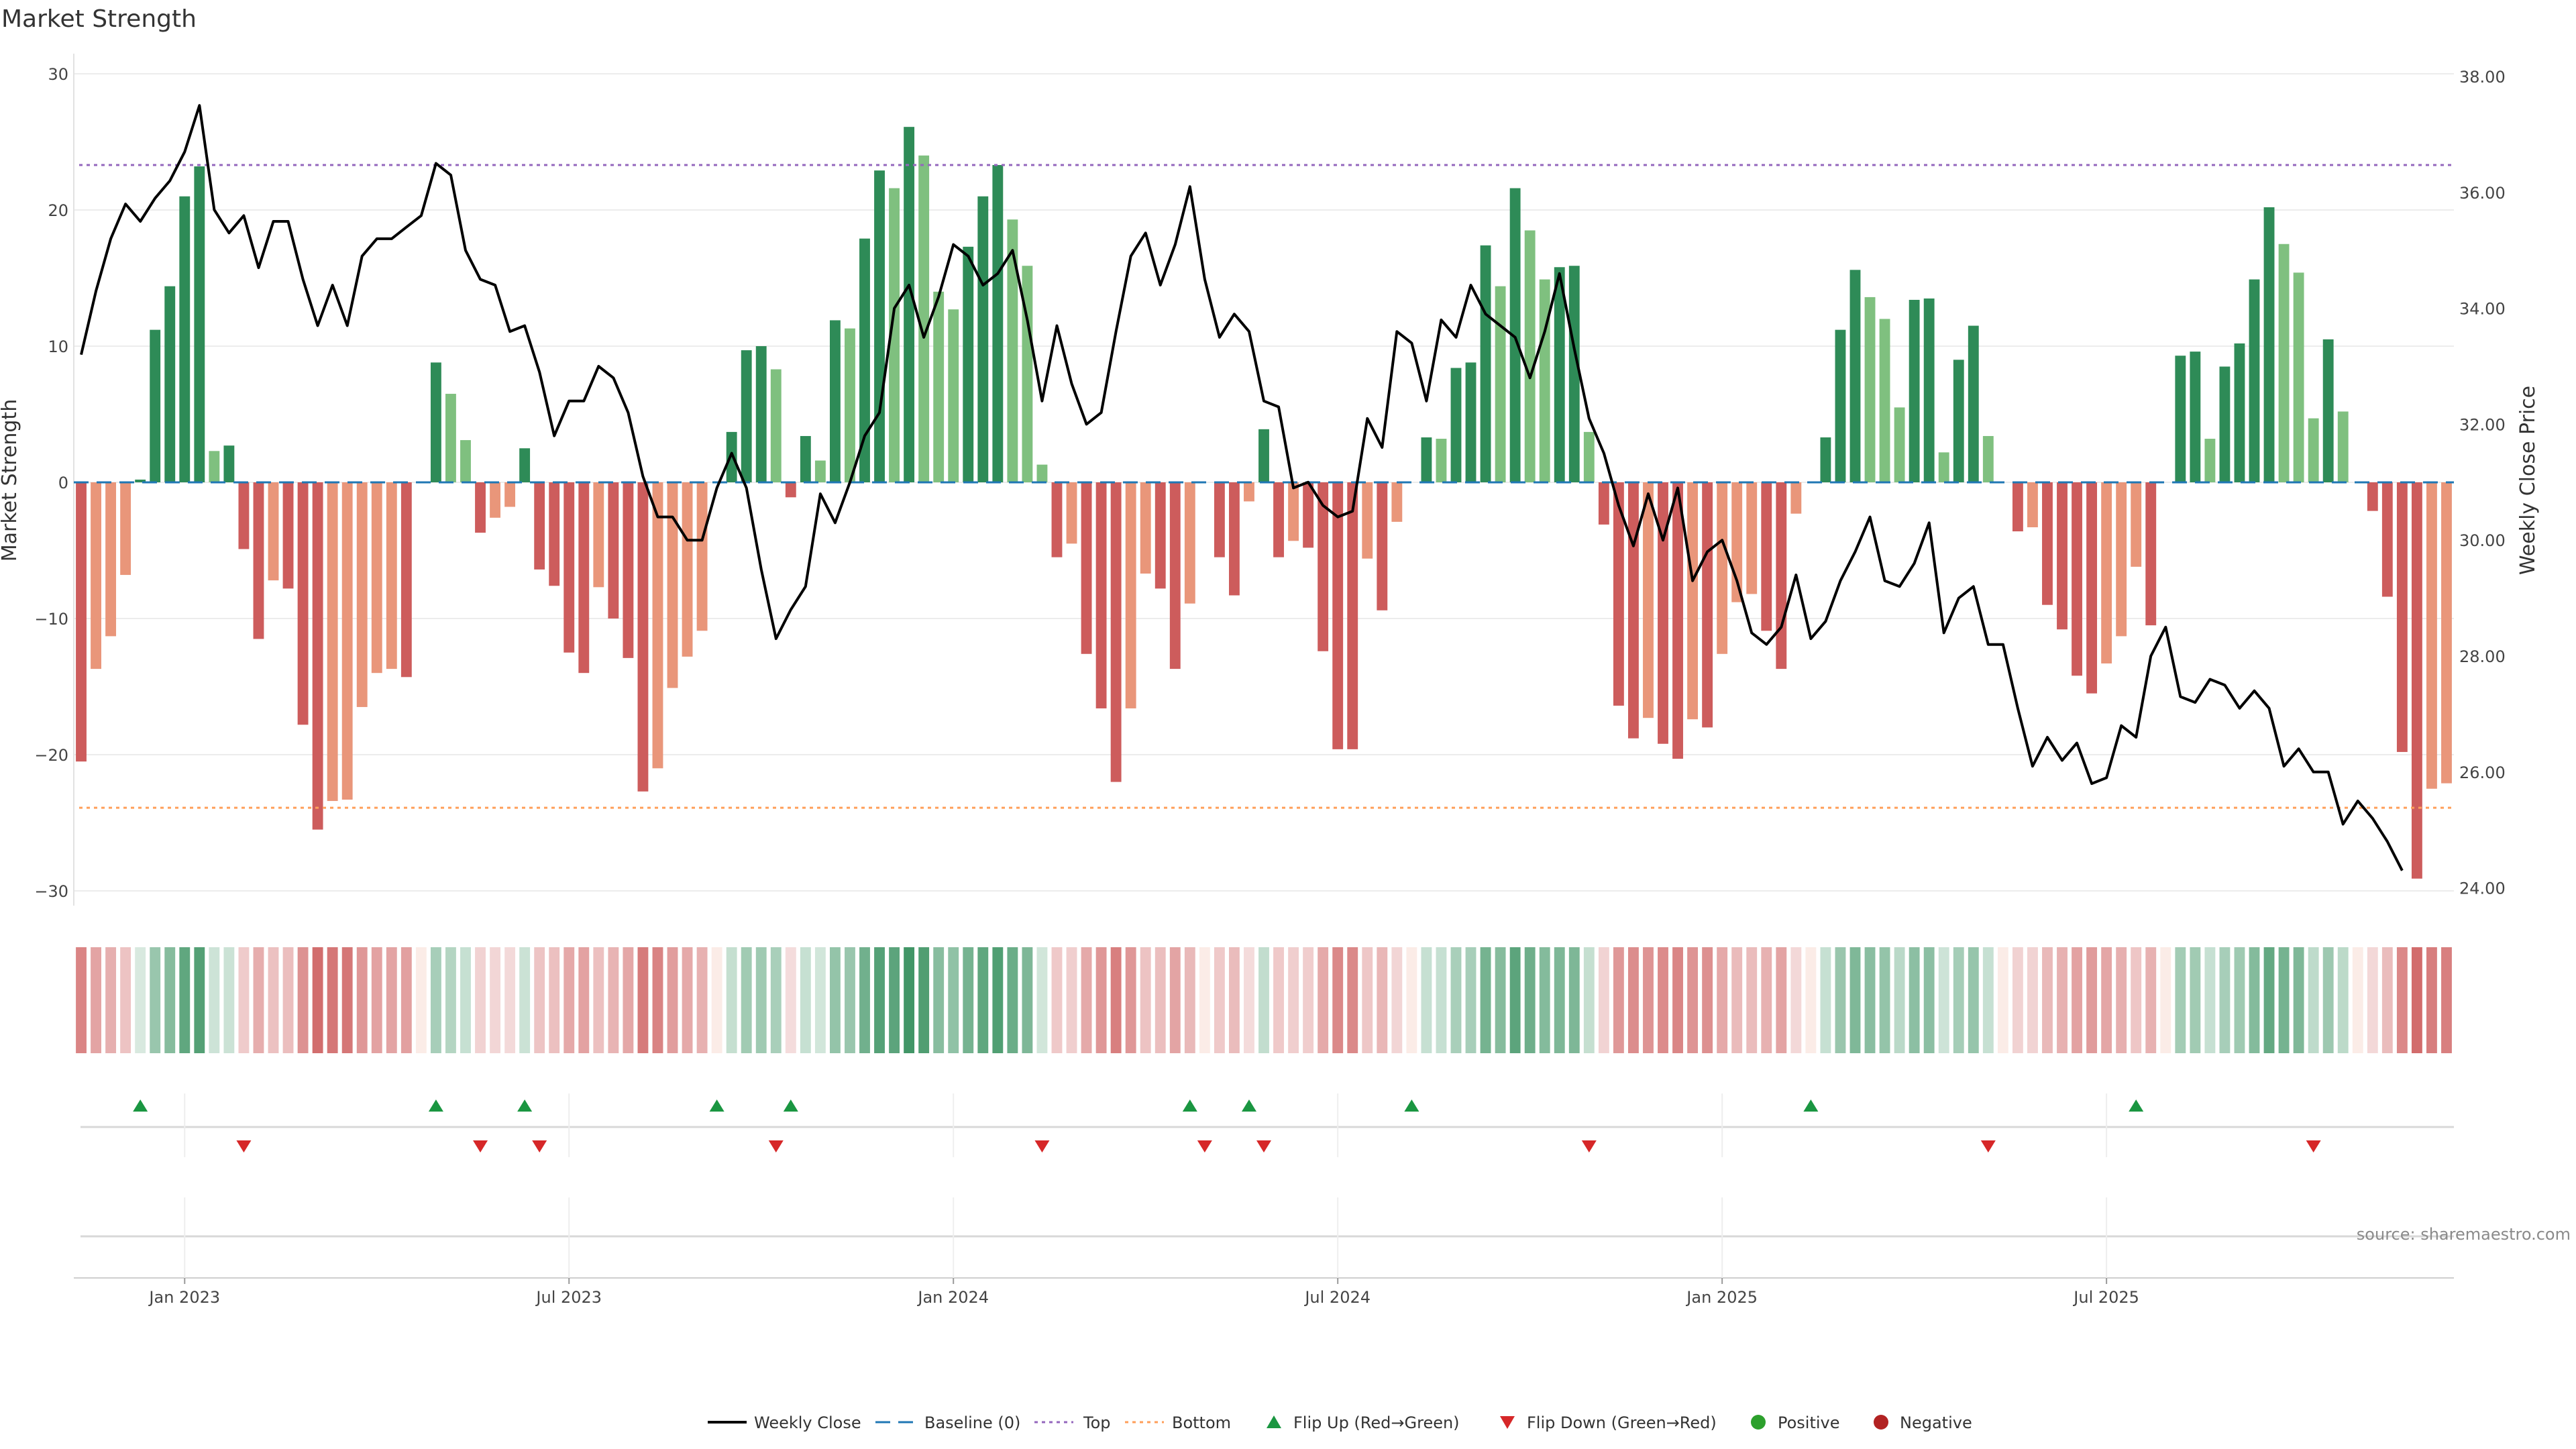 The image size is (2576, 1449). What do you see at coordinates (51, 483) in the screenshot?
I see `y-axis-ticks: 30 20 10 0 −10 −20 −30` at bounding box center [51, 483].